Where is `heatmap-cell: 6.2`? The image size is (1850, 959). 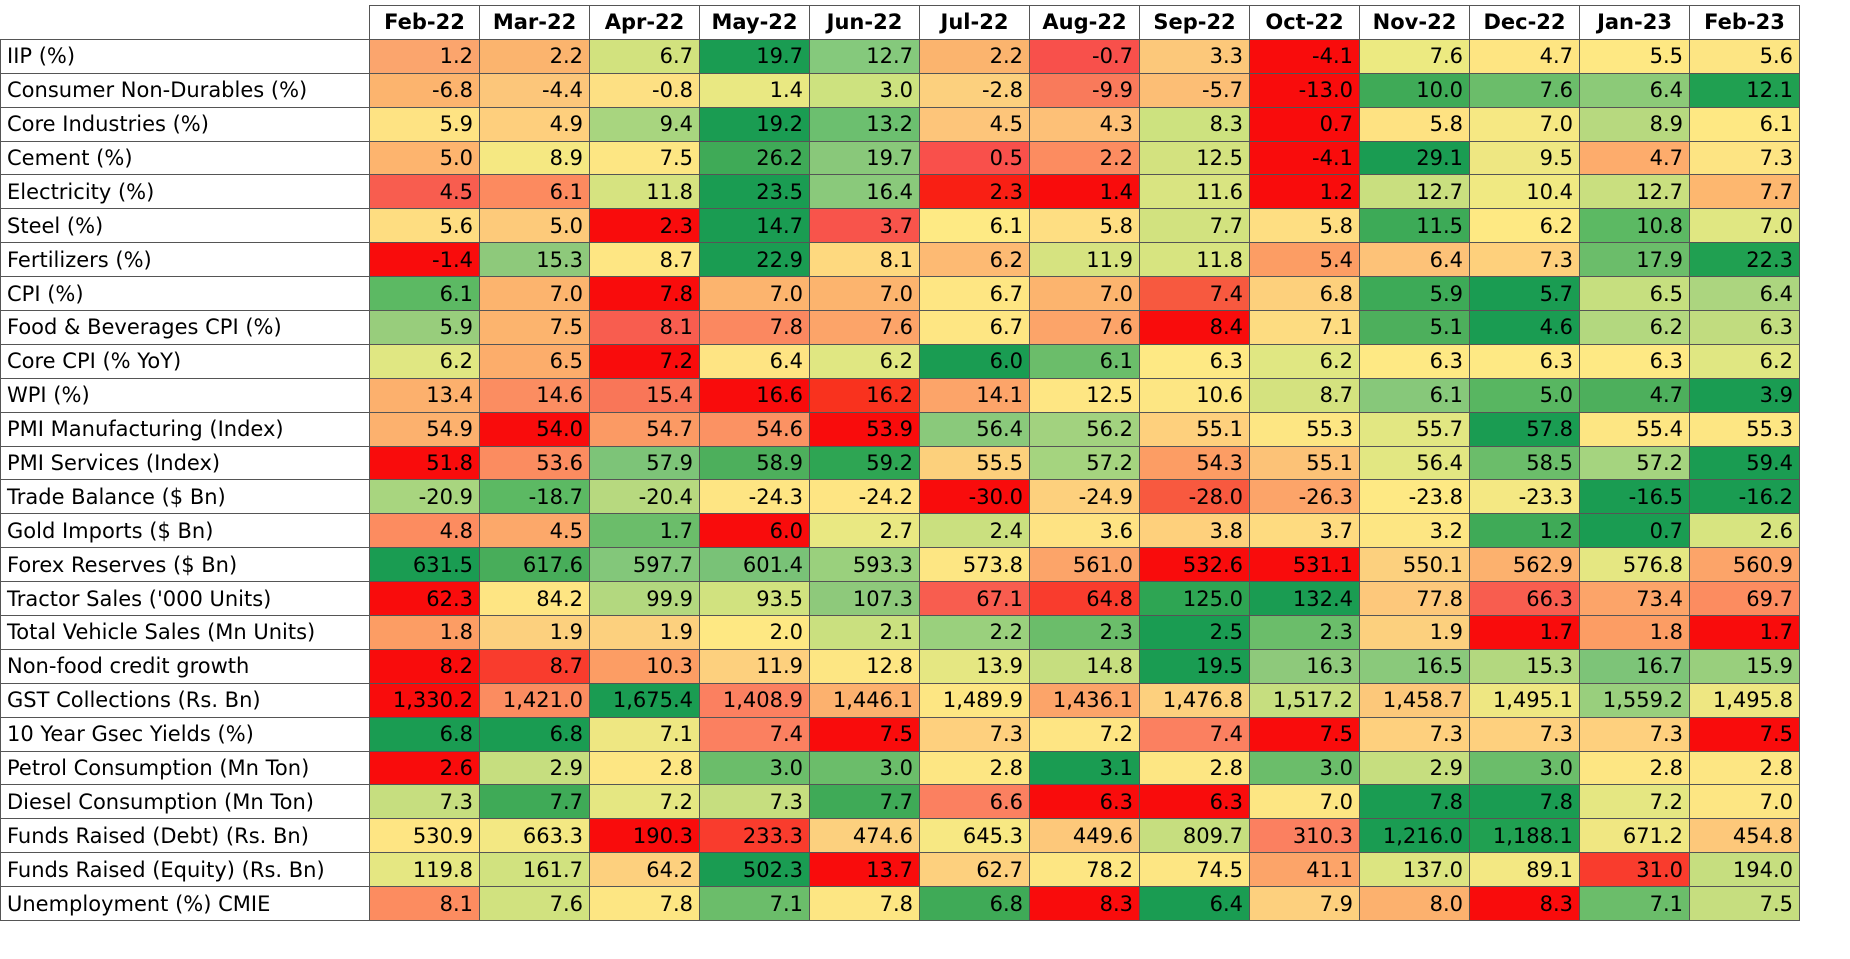 heatmap-cell: 6.2 is located at coordinates (1304, 361).